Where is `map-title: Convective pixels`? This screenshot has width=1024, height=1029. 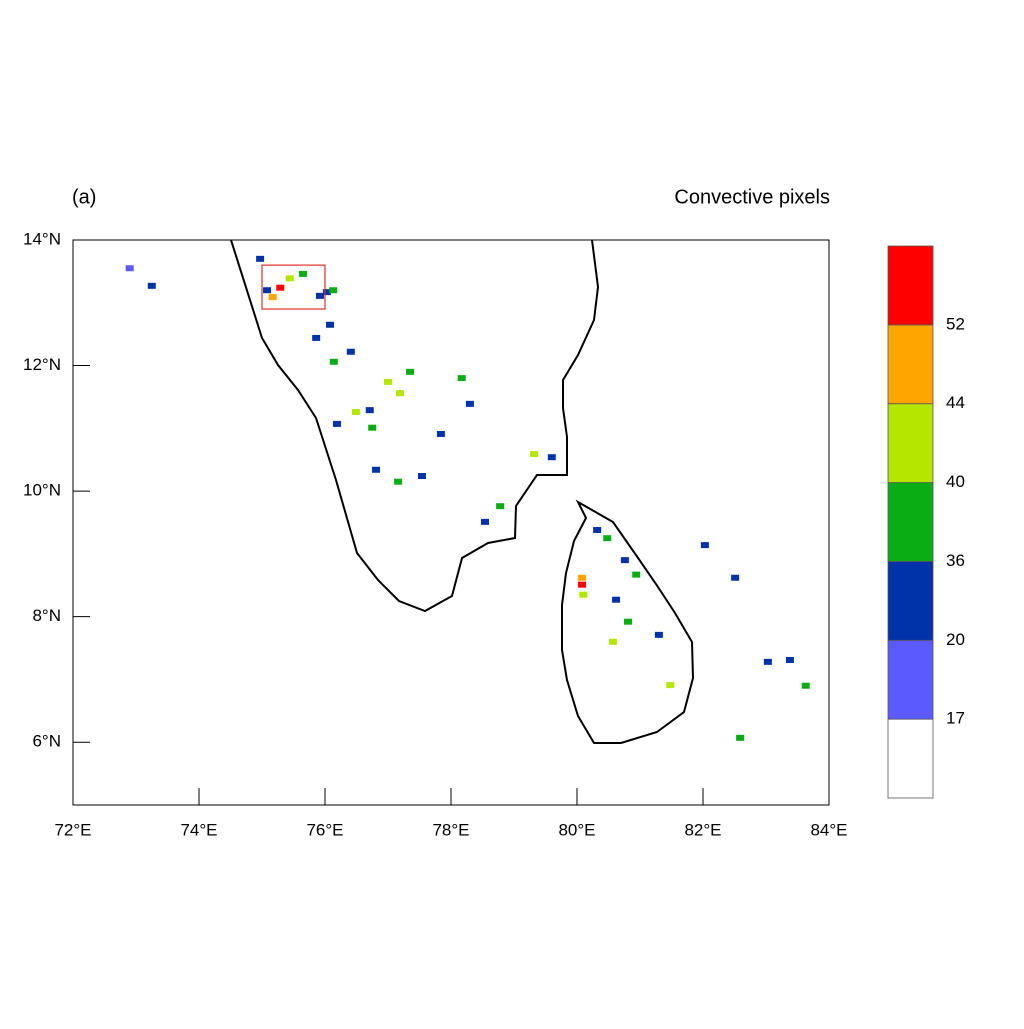 map-title: Convective pixels is located at coordinates (752, 197).